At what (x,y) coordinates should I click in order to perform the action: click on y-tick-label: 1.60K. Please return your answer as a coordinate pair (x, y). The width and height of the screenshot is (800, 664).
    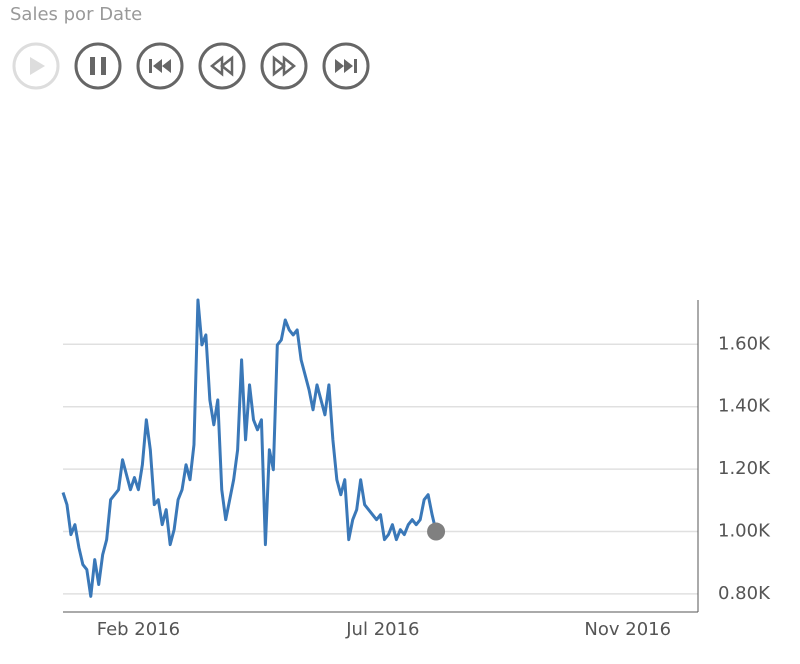
    Looking at the image, I should click on (744, 343).